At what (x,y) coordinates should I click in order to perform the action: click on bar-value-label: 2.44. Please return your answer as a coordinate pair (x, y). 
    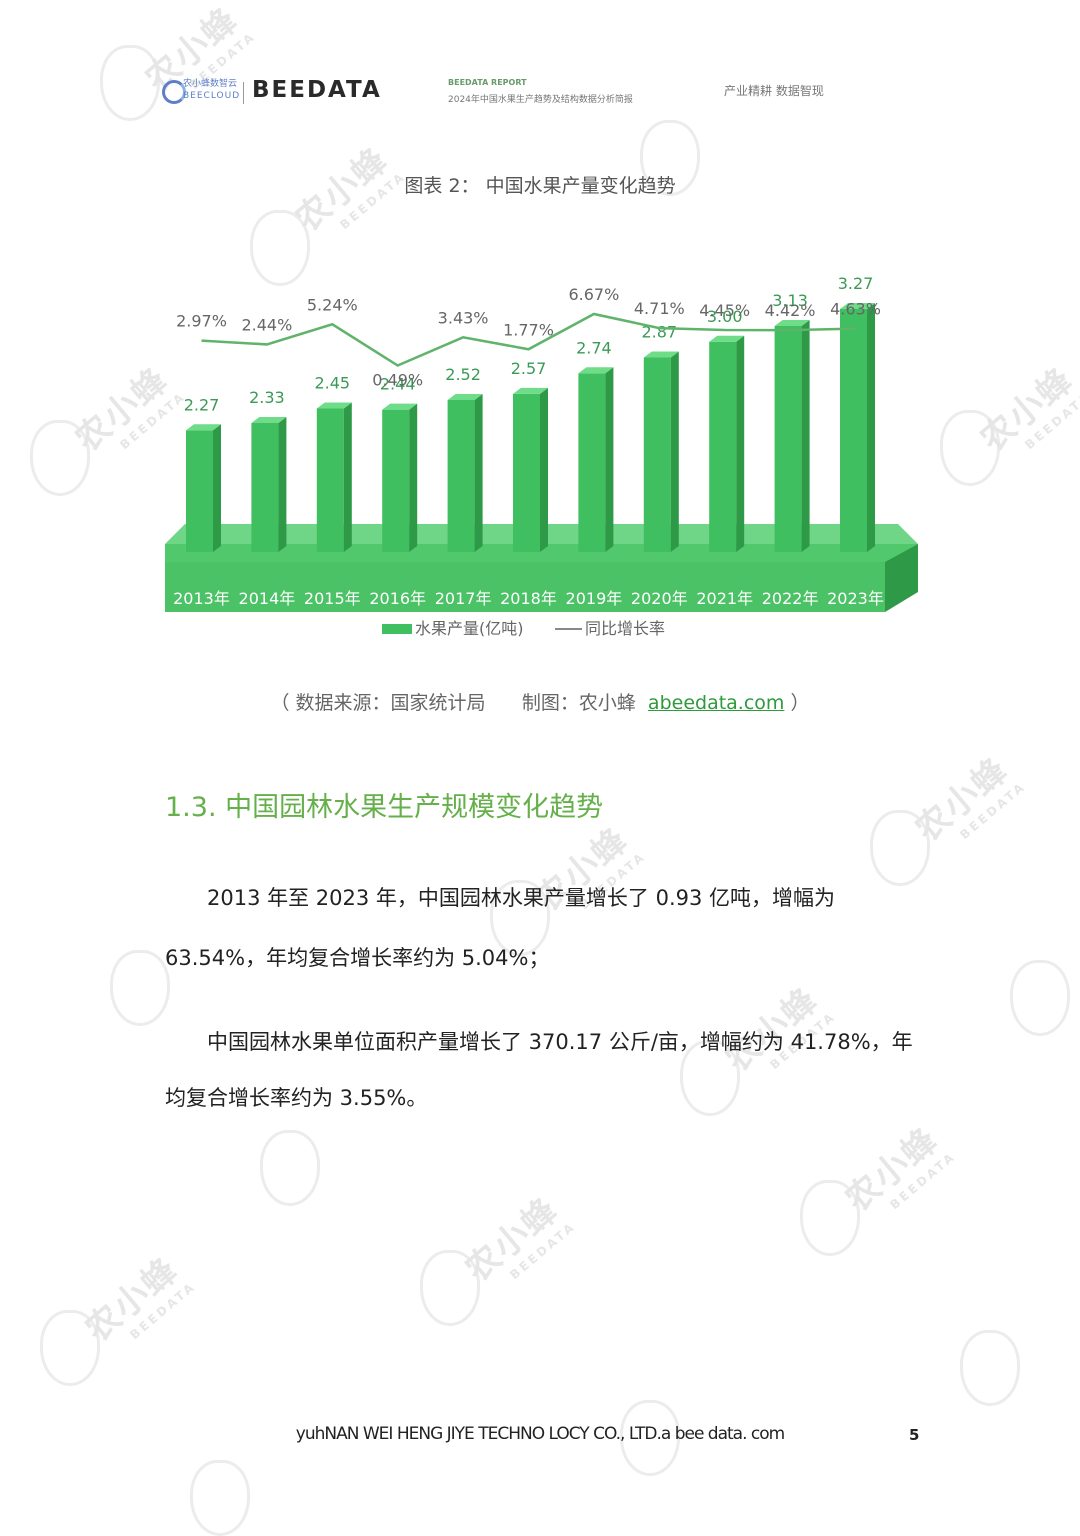
    Looking at the image, I should click on (398, 384).